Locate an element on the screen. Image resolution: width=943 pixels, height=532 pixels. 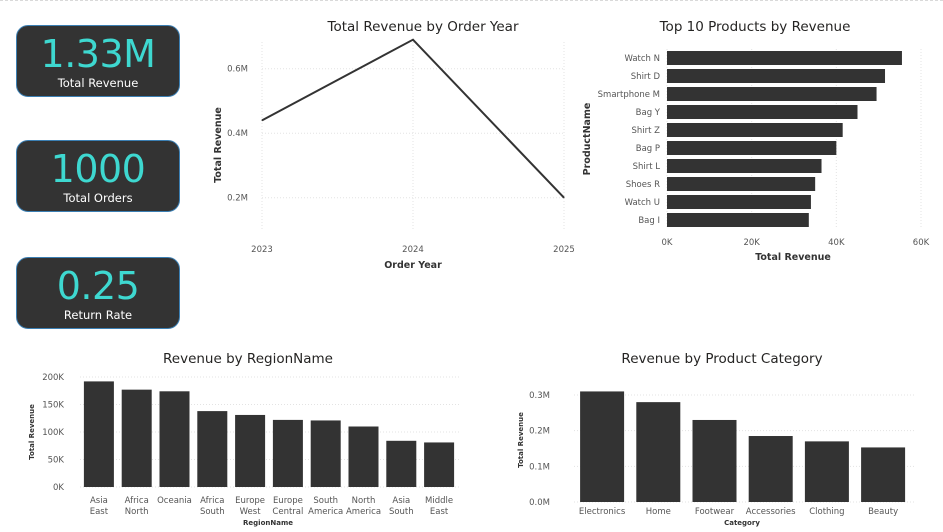
y-tick-label: Bag P is located at coordinates (648, 149).